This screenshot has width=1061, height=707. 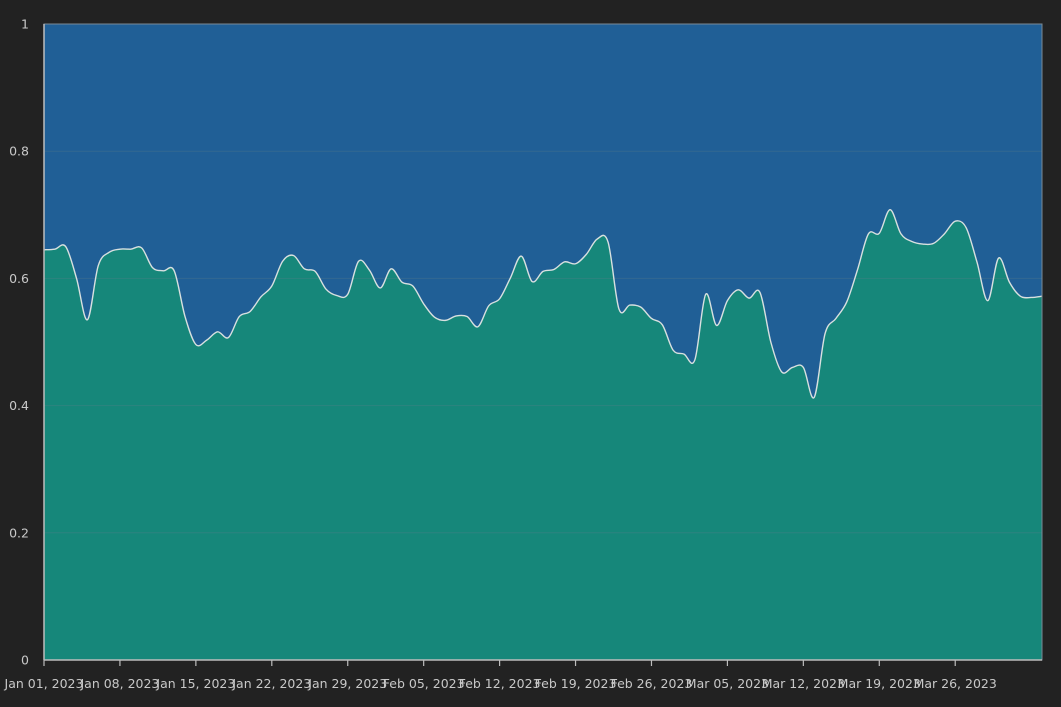 I want to click on x-tick-label: Mar 12, 2023, so click(x=803, y=683).